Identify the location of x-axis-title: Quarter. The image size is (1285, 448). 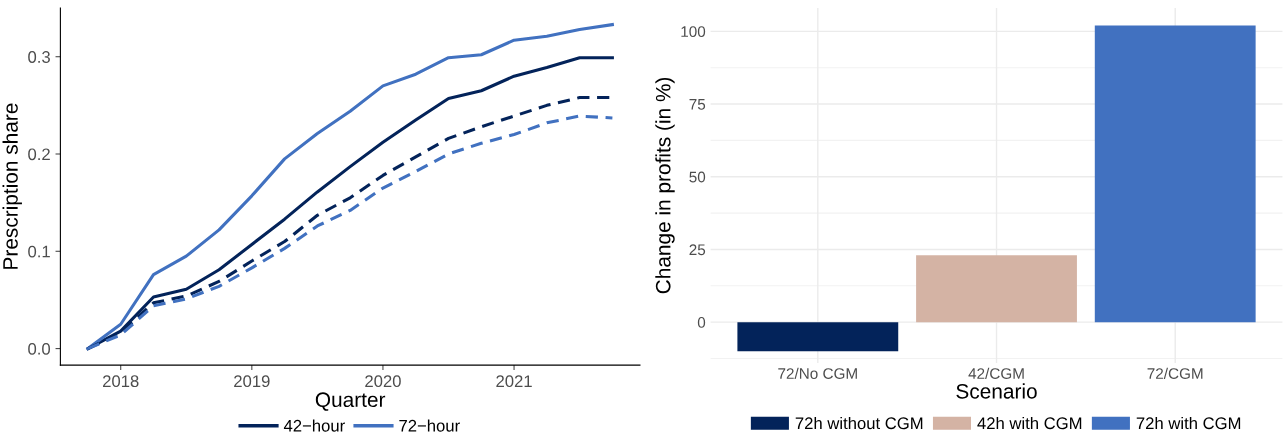
(350, 401).